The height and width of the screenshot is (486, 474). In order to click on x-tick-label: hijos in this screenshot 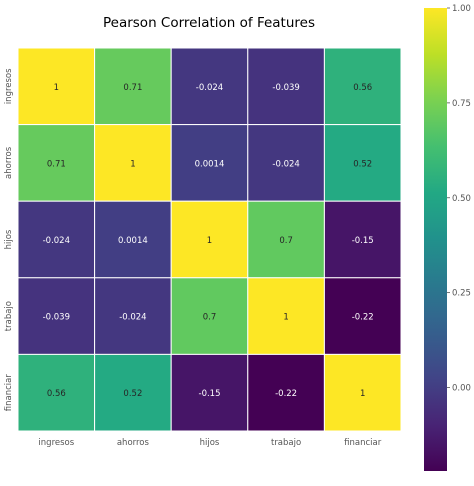, I will do `click(210, 443)`.